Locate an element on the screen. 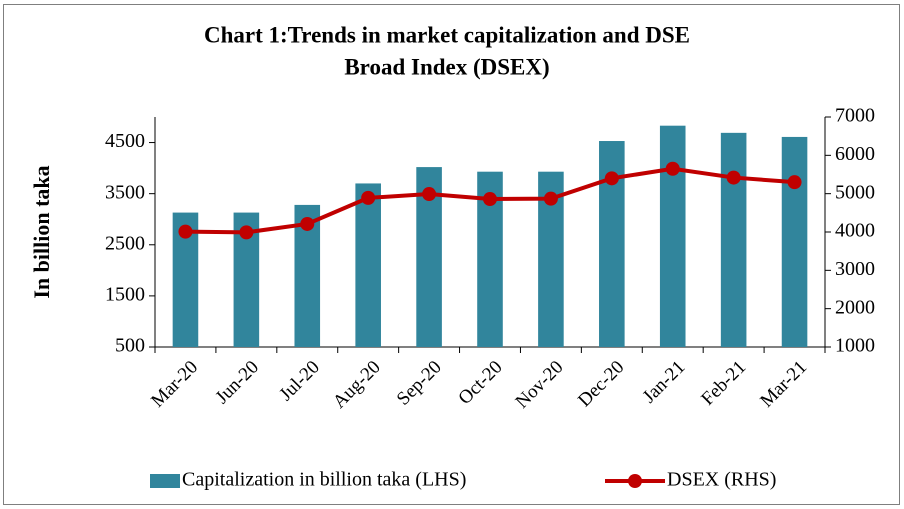 The image size is (904, 509). y2-tick-label: 4000 is located at coordinates (855, 231).